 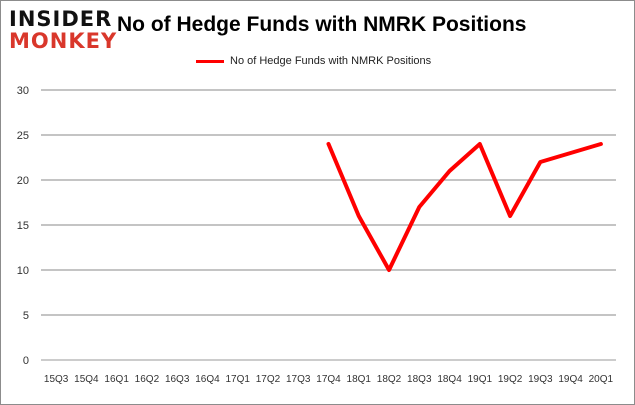 What do you see at coordinates (86, 379) in the screenshot?
I see `x-tick-label: 15Q4` at bounding box center [86, 379].